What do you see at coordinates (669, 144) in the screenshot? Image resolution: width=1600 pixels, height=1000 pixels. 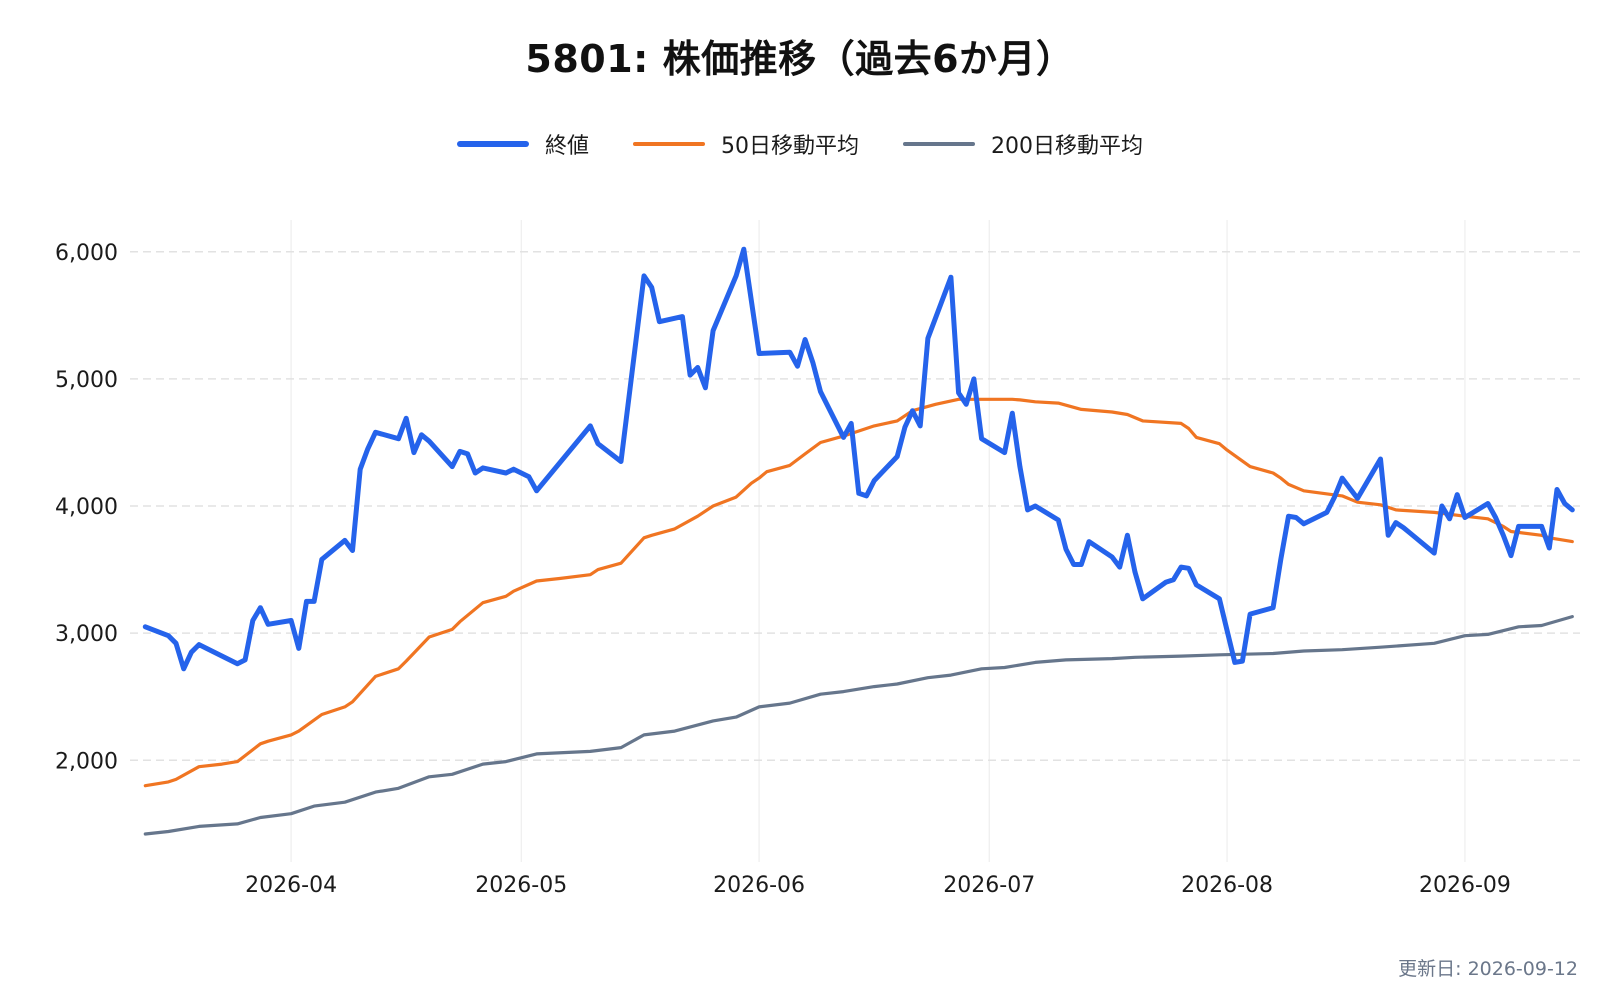 I see `legend-swatch-ma50` at bounding box center [669, 144].